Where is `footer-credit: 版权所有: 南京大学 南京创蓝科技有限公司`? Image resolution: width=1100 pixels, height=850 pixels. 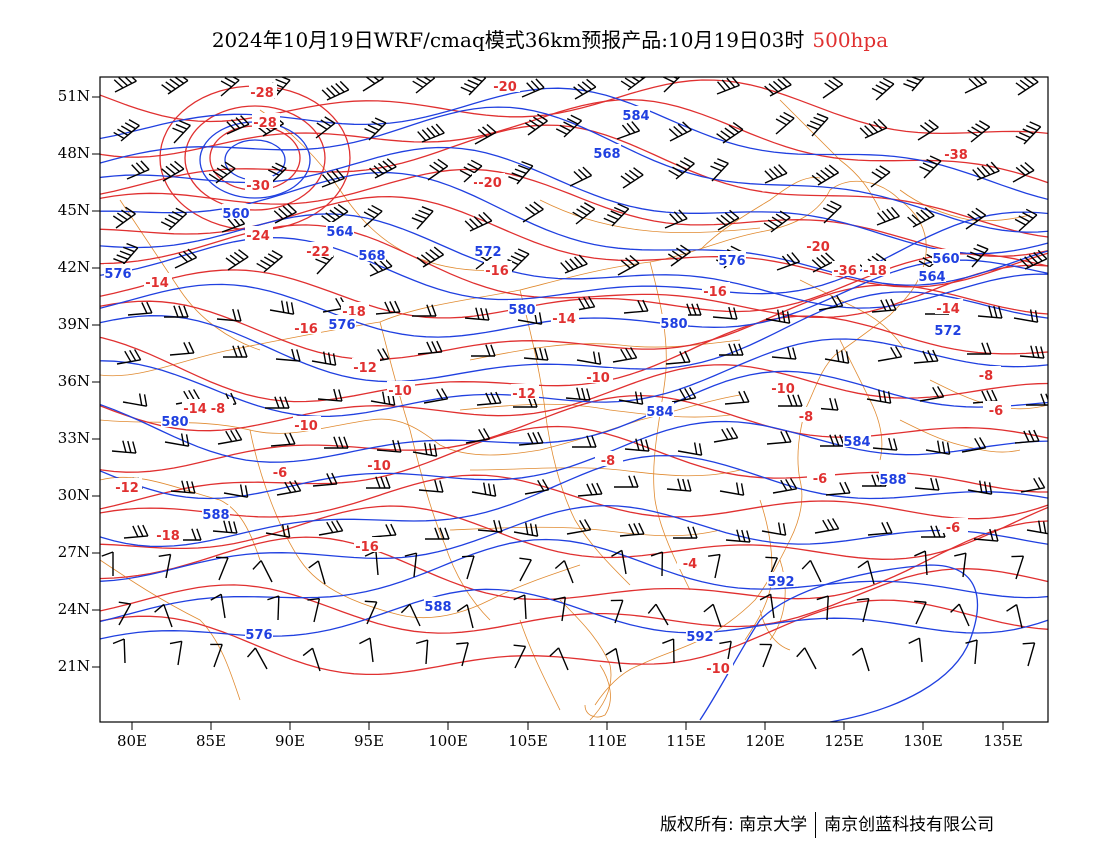 footer-credit: 版权所有: 南京大学 南京创蓝科技有限公司 is located at coordinates (827, 824).